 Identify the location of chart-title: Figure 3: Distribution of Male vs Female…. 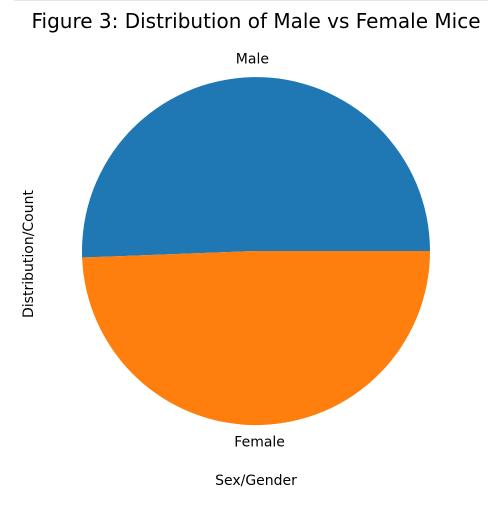
(255, 21).